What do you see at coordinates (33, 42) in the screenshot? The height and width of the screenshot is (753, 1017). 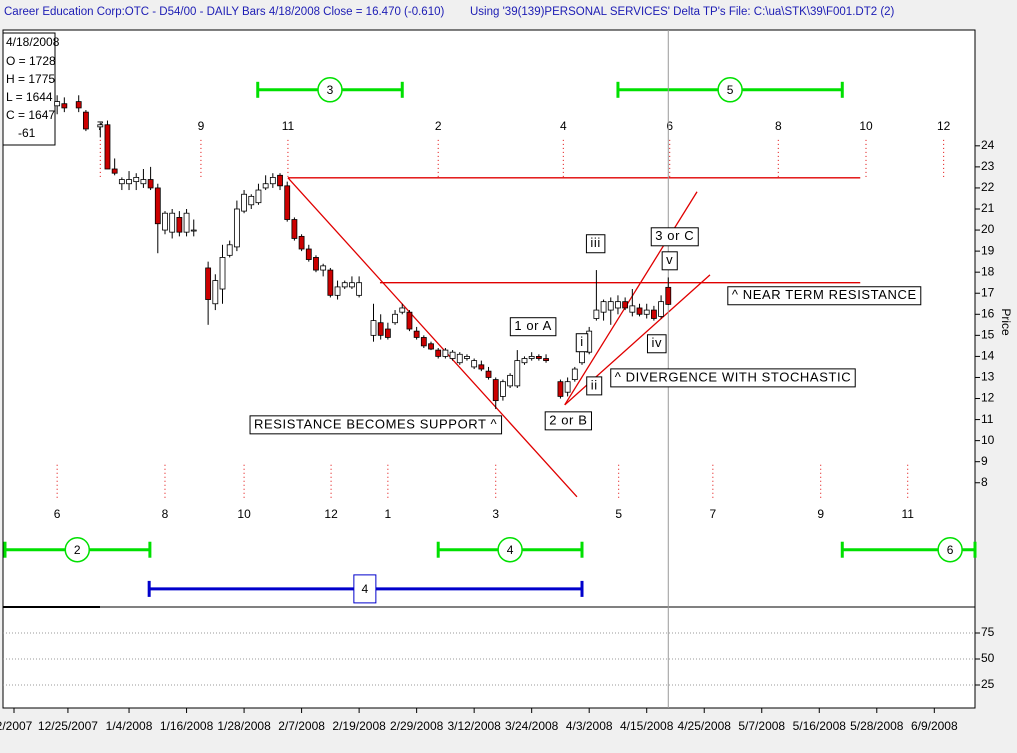 I see `info-line: 4/18/2008` at bounding box center [33, 42].